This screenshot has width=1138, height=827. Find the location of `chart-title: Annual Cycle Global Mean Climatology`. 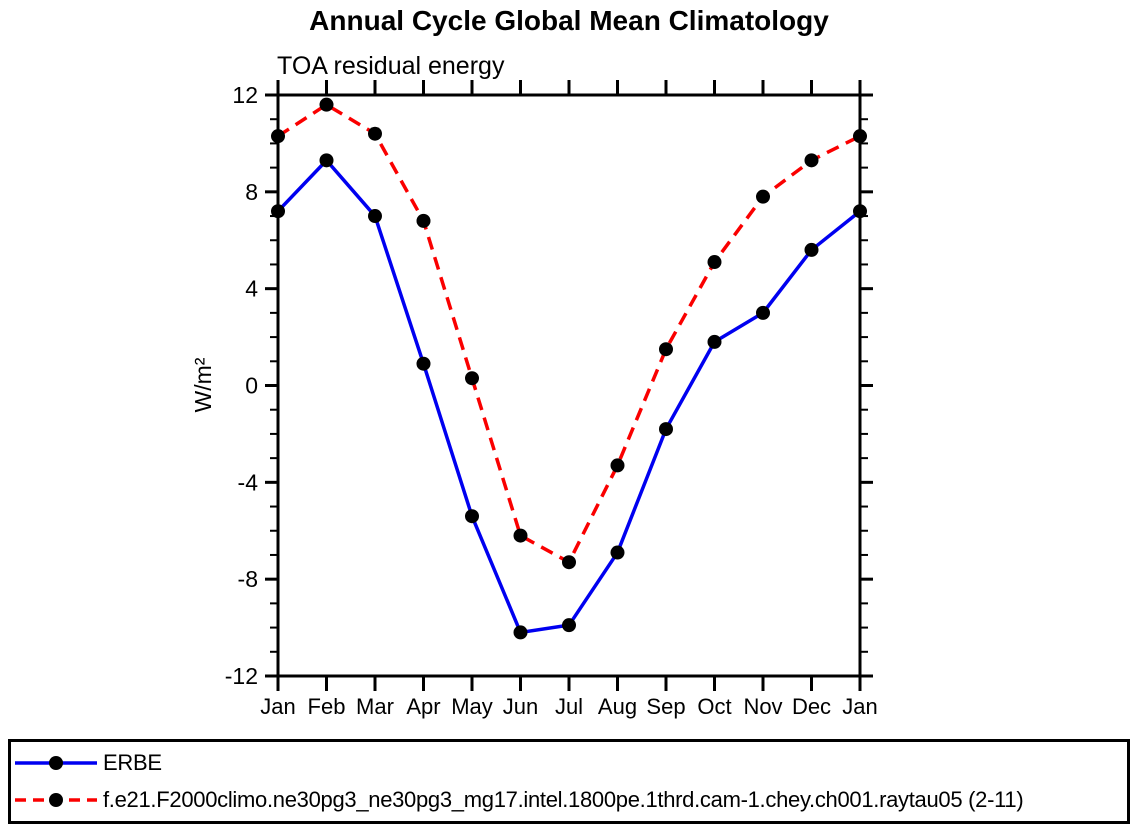

chart-title: Annual Cycle Global Mean Climatology is located at coordinates (569, 20).